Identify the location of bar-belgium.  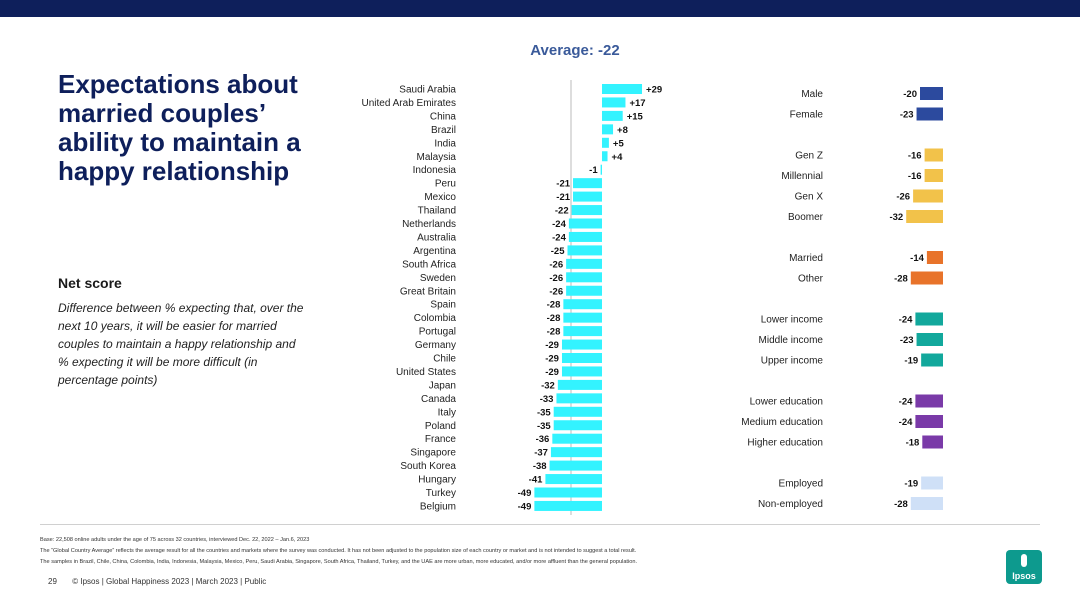
(568, 505).